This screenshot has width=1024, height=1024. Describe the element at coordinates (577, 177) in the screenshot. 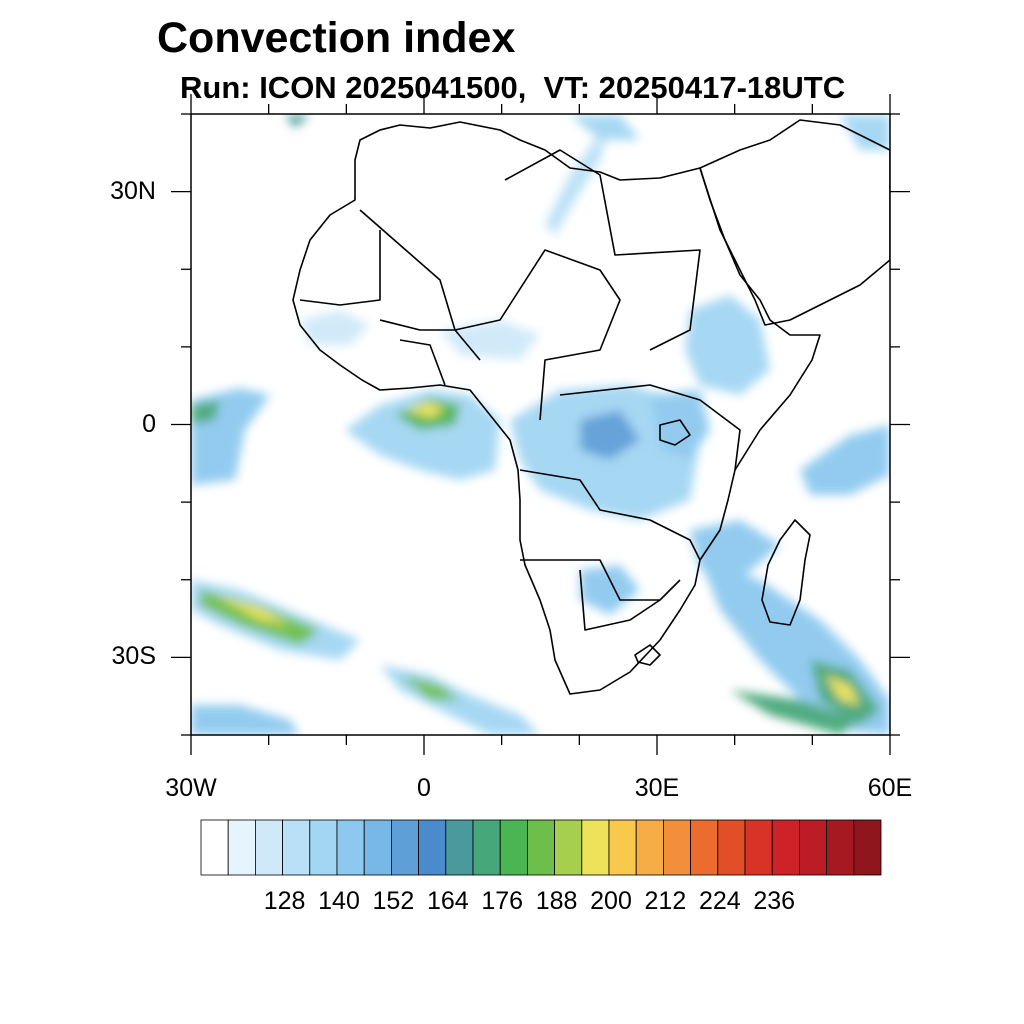

I see `streak-sahara` at that location.